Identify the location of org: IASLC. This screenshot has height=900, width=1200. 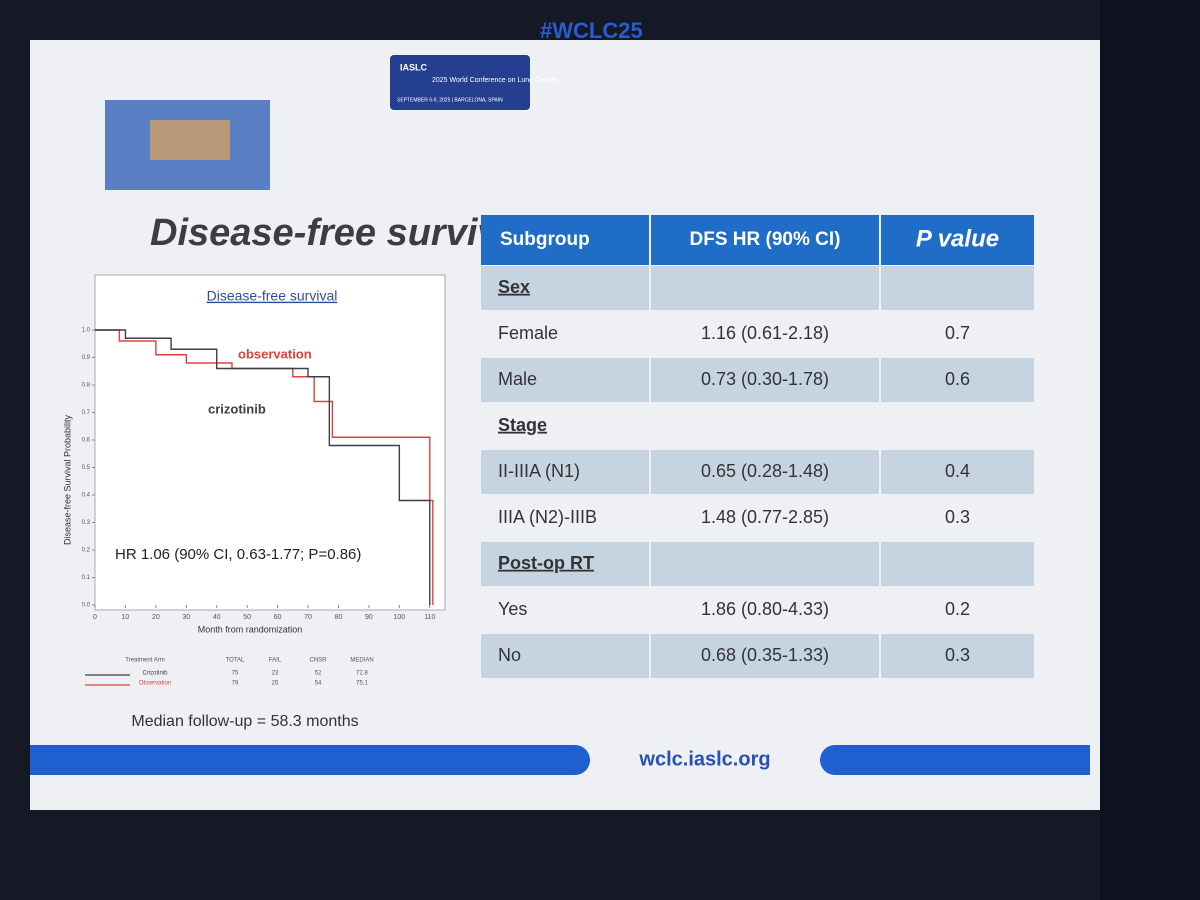
(414, 67).